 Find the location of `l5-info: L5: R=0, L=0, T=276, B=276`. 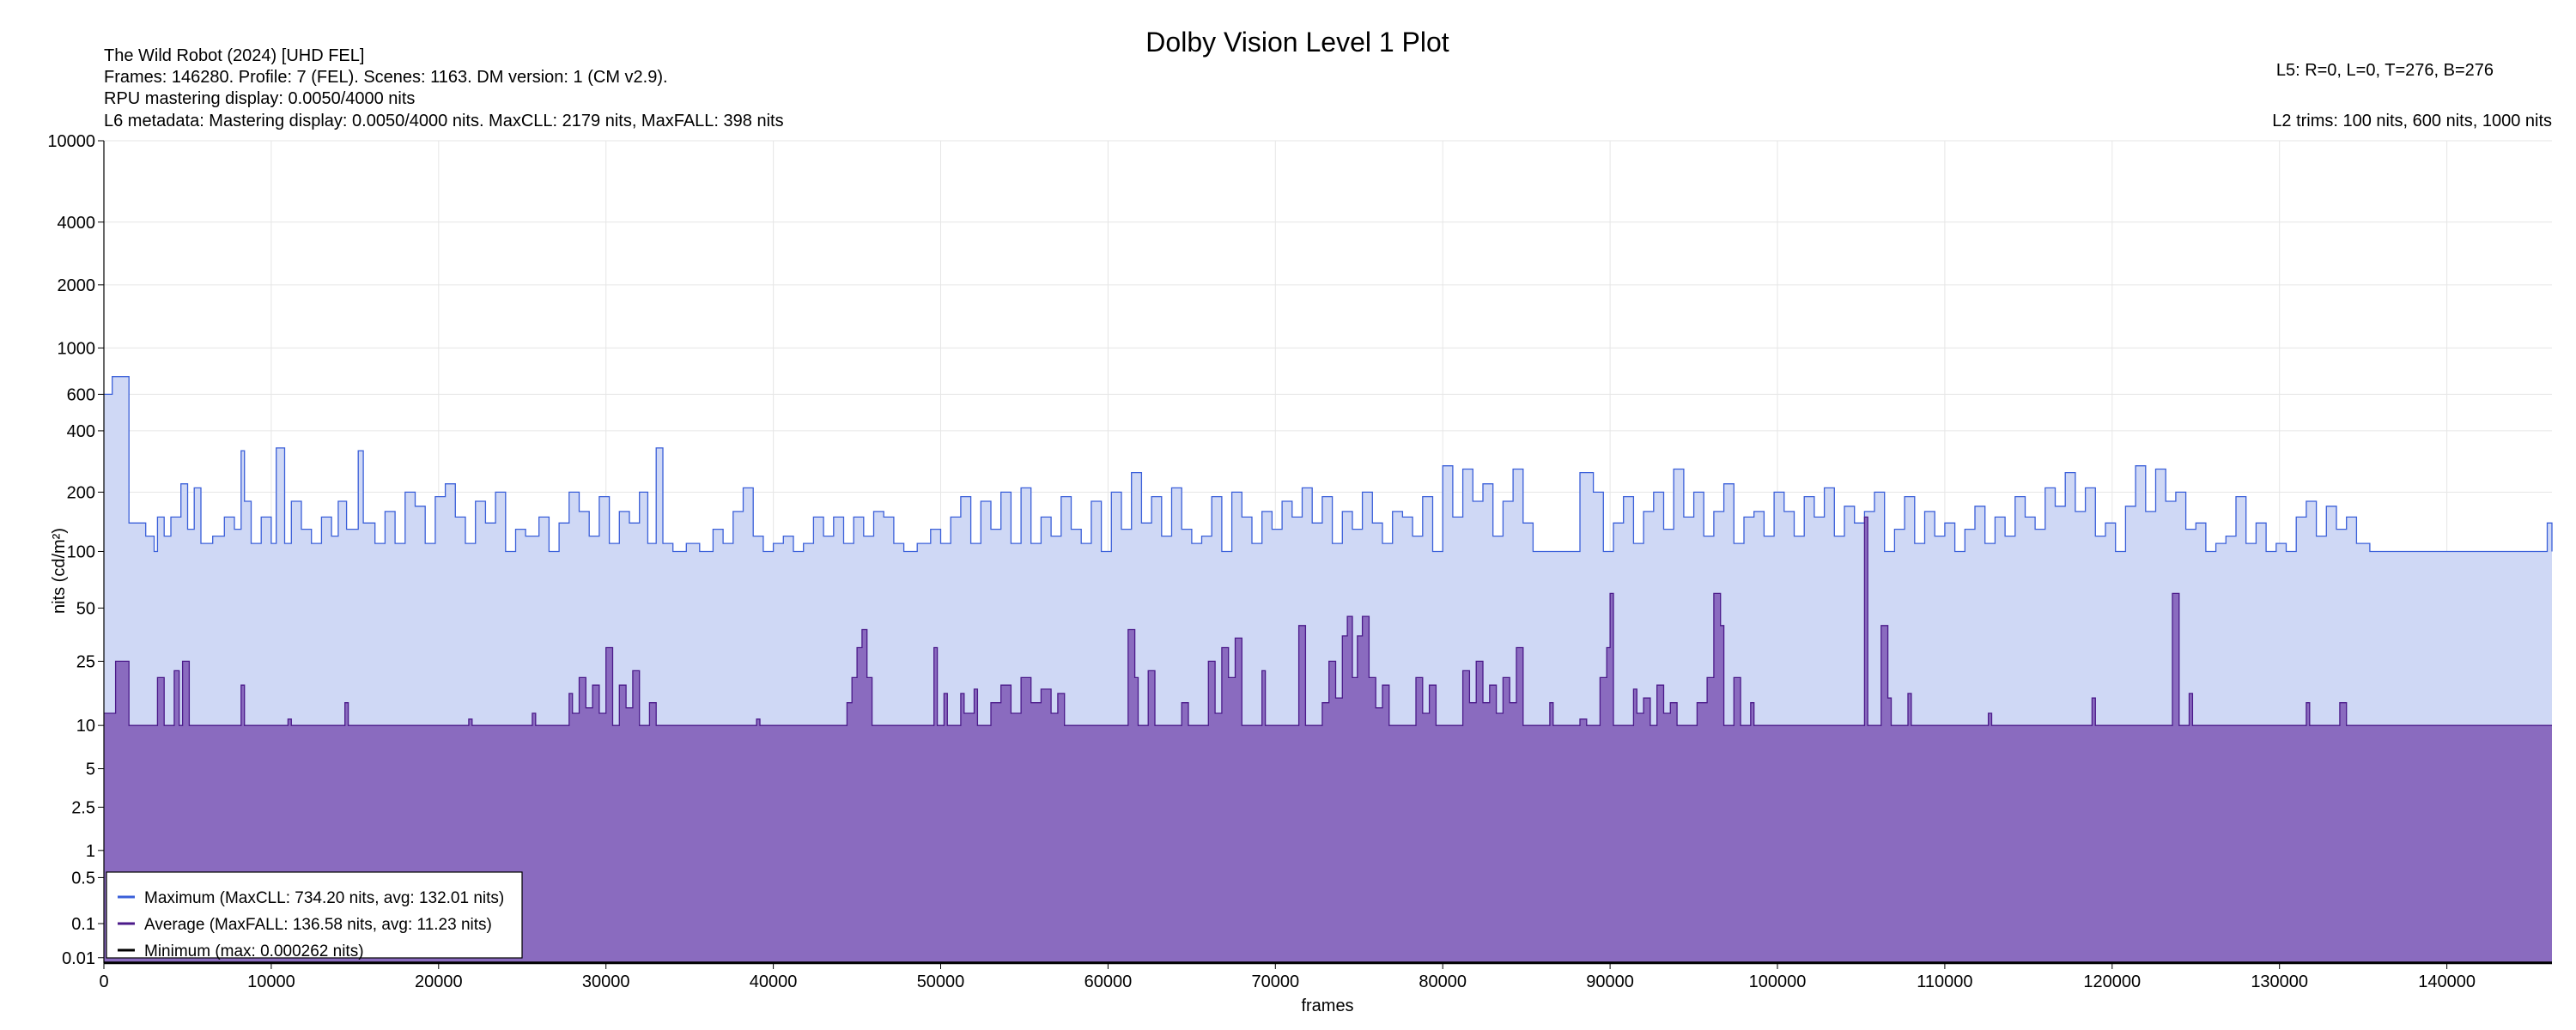

l5-info: L5: R=0, L=0, T=276, B=276 is located at coordinates (2385, 70).